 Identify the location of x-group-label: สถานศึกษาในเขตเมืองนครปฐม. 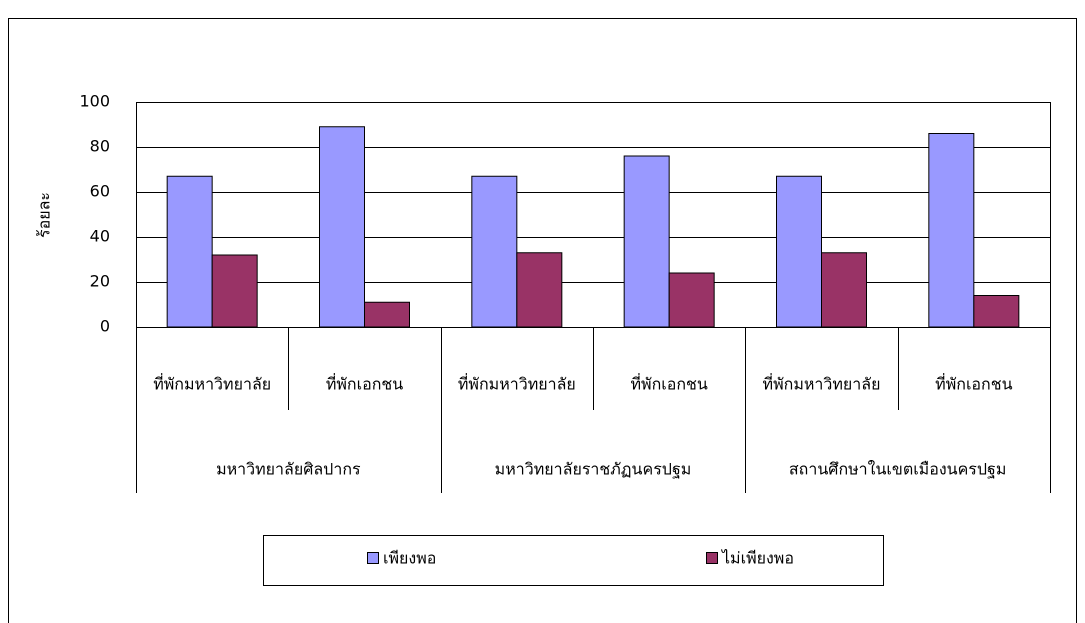
(898, 469).